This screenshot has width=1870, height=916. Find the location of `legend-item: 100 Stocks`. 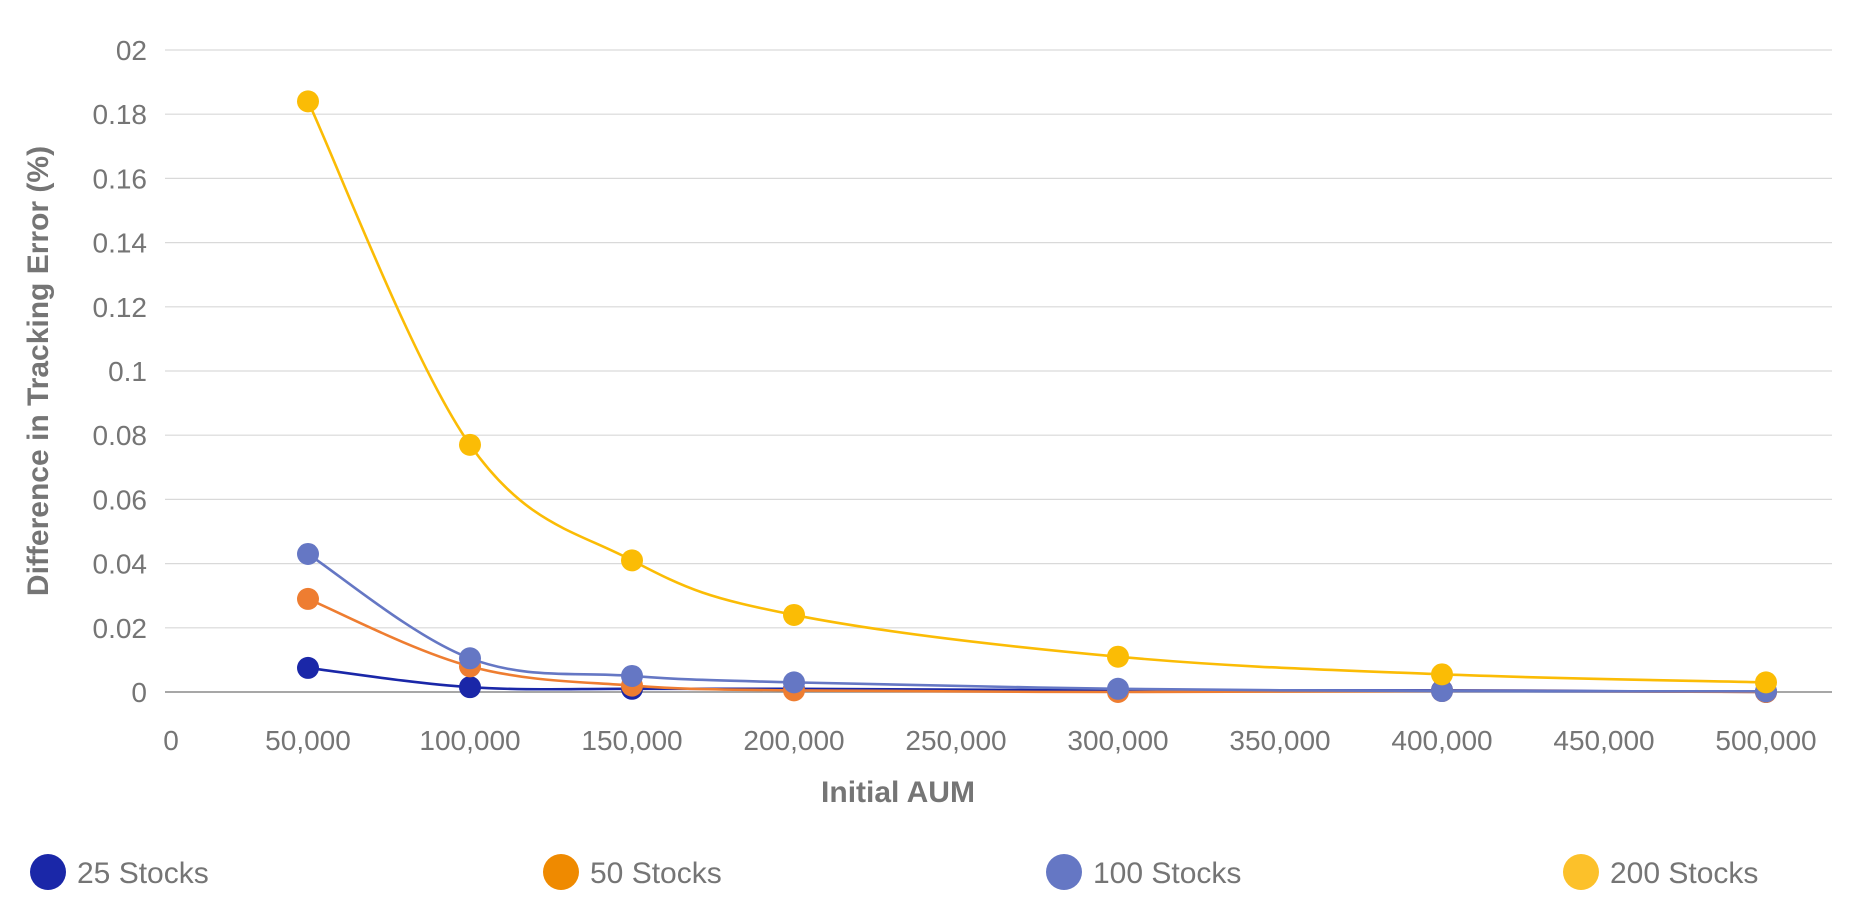

legend-item: 100 Stocks is located at coordinates (1143, 872).